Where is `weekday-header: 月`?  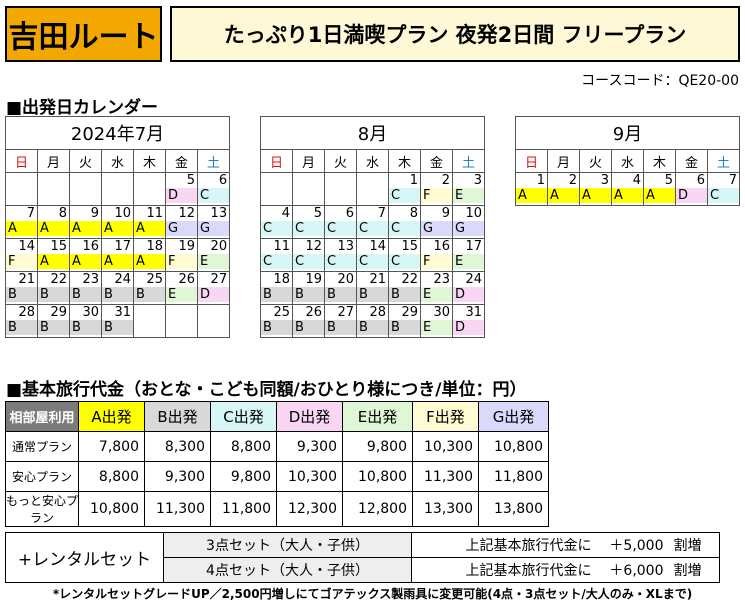
weekday-header: 月 is located at coordinates (563, 161).